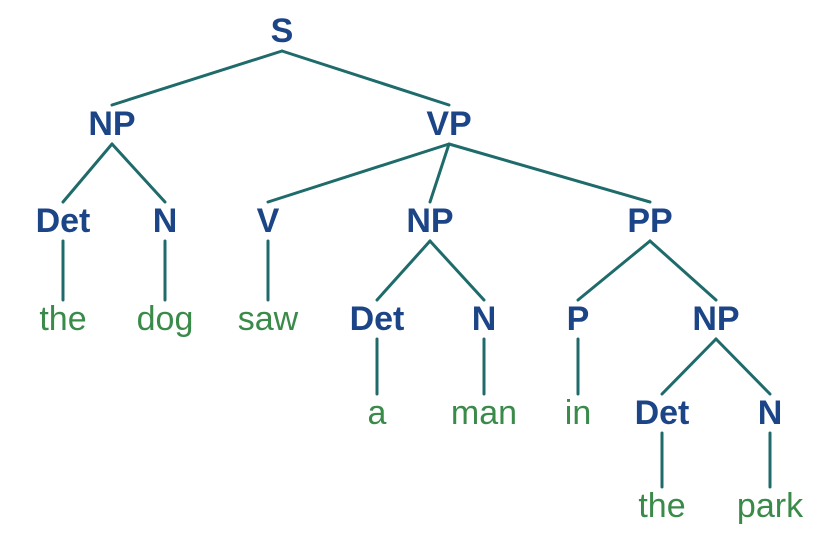  Describe the element at coordinates (268, 319) in the screenshot. I see `word-node-w_saw: saw` at that location.